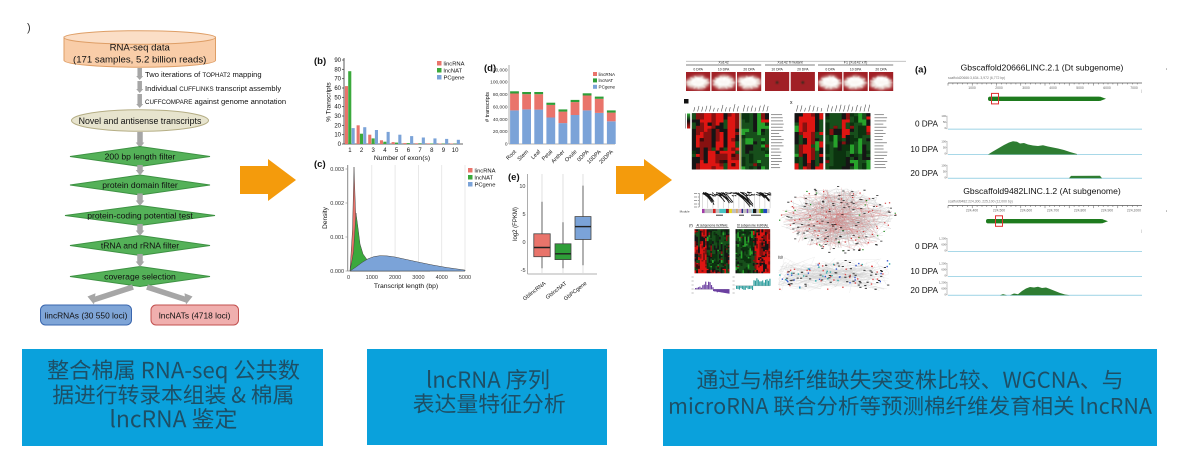 The width and height of the screenshot is (1187, 471). What do you see at coordinates (139, 60) in the screenshot?
I see `svg-text:(171 samples, 5.2 billion read: (171 samples, 5.2 billion reads)` at bounding box center [139, 60].